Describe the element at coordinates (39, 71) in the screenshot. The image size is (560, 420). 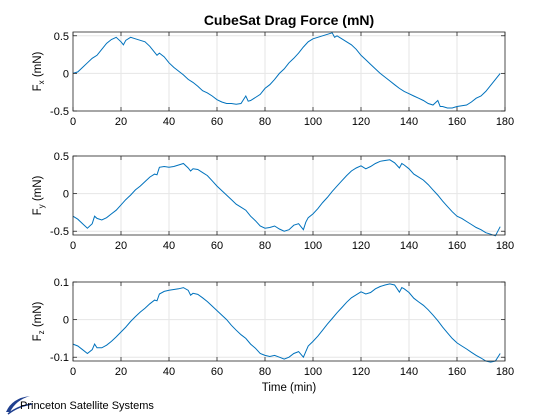
I see `y-axis-label: Fx (mN)` at that location.